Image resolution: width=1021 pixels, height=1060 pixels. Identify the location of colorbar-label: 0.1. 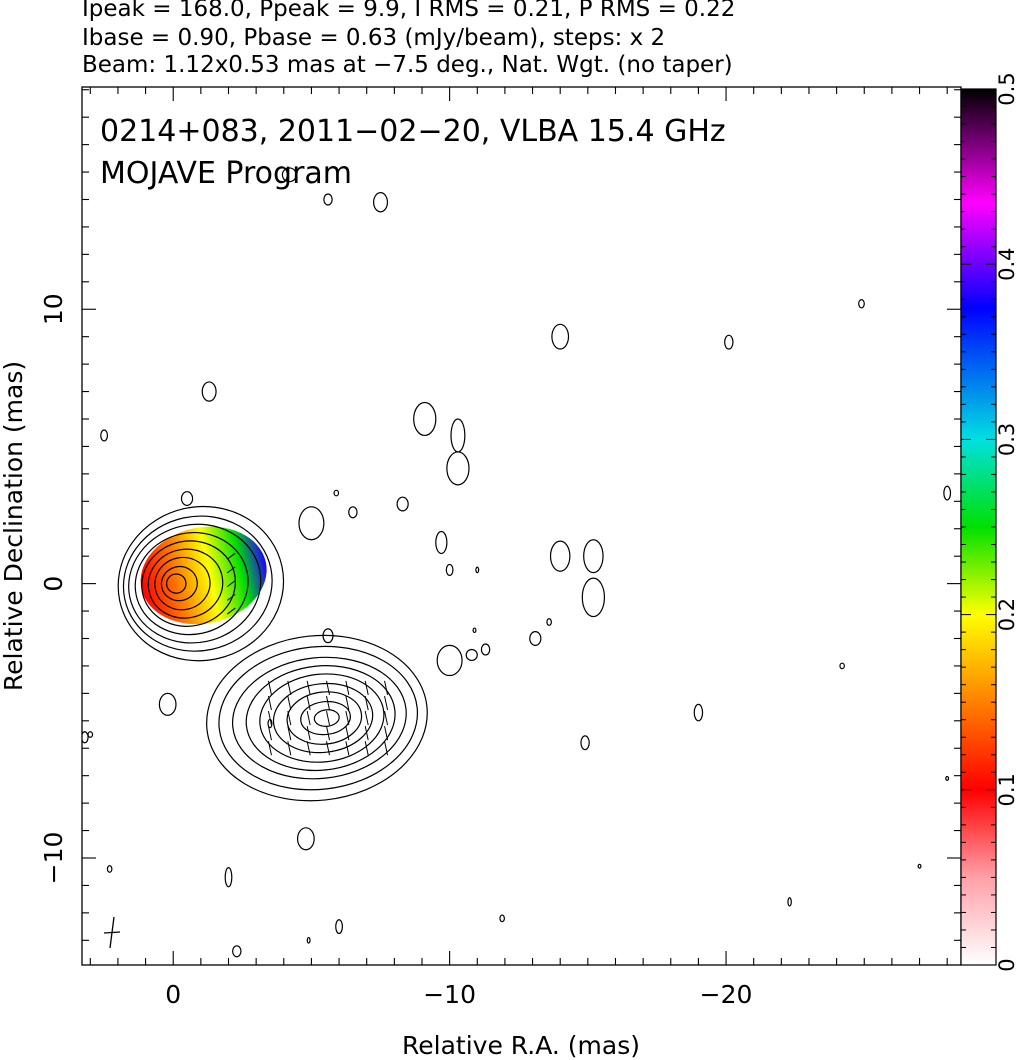
(1007, 789).